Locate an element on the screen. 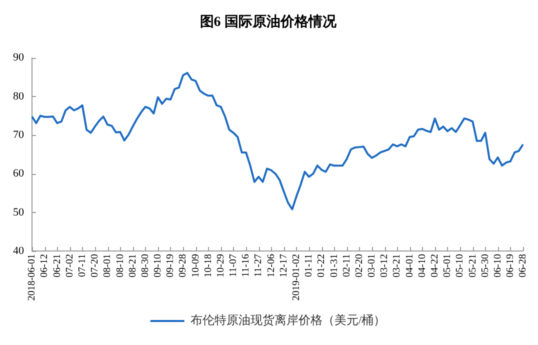 This screenshot has width=538, height=345. x-tick-label: 2019-01-02 is located at coordinates (296, 277).